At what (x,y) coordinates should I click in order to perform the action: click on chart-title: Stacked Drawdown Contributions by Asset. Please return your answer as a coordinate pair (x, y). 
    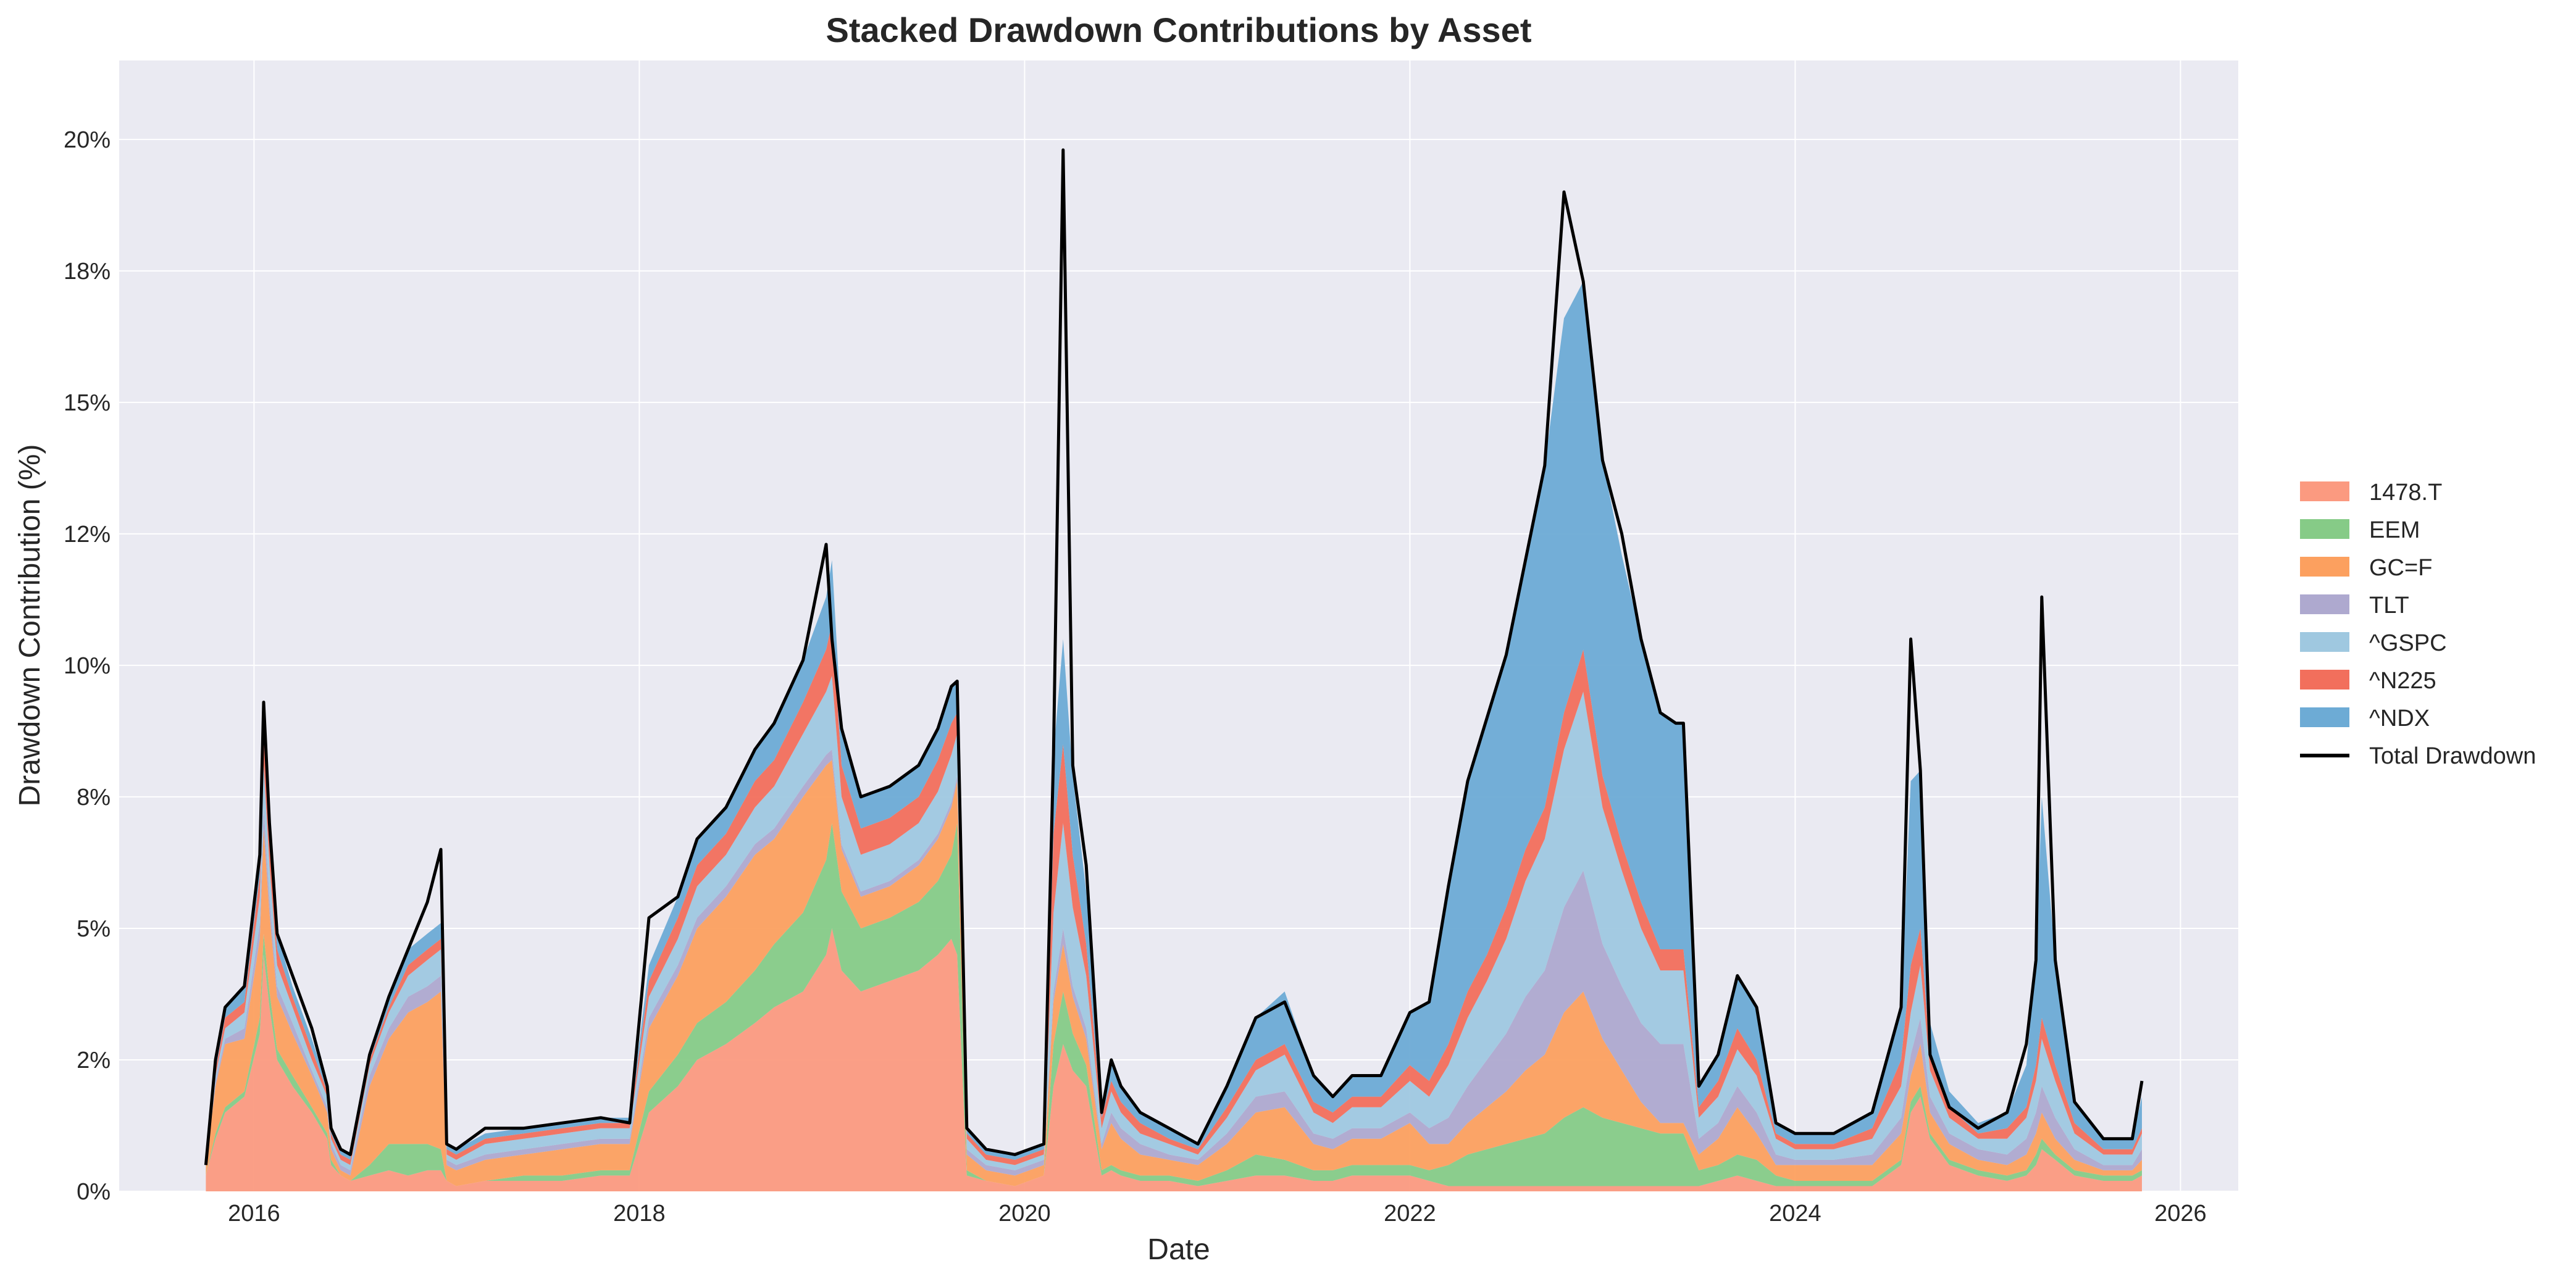
    Looking at the image, I should click on (1179, 29).